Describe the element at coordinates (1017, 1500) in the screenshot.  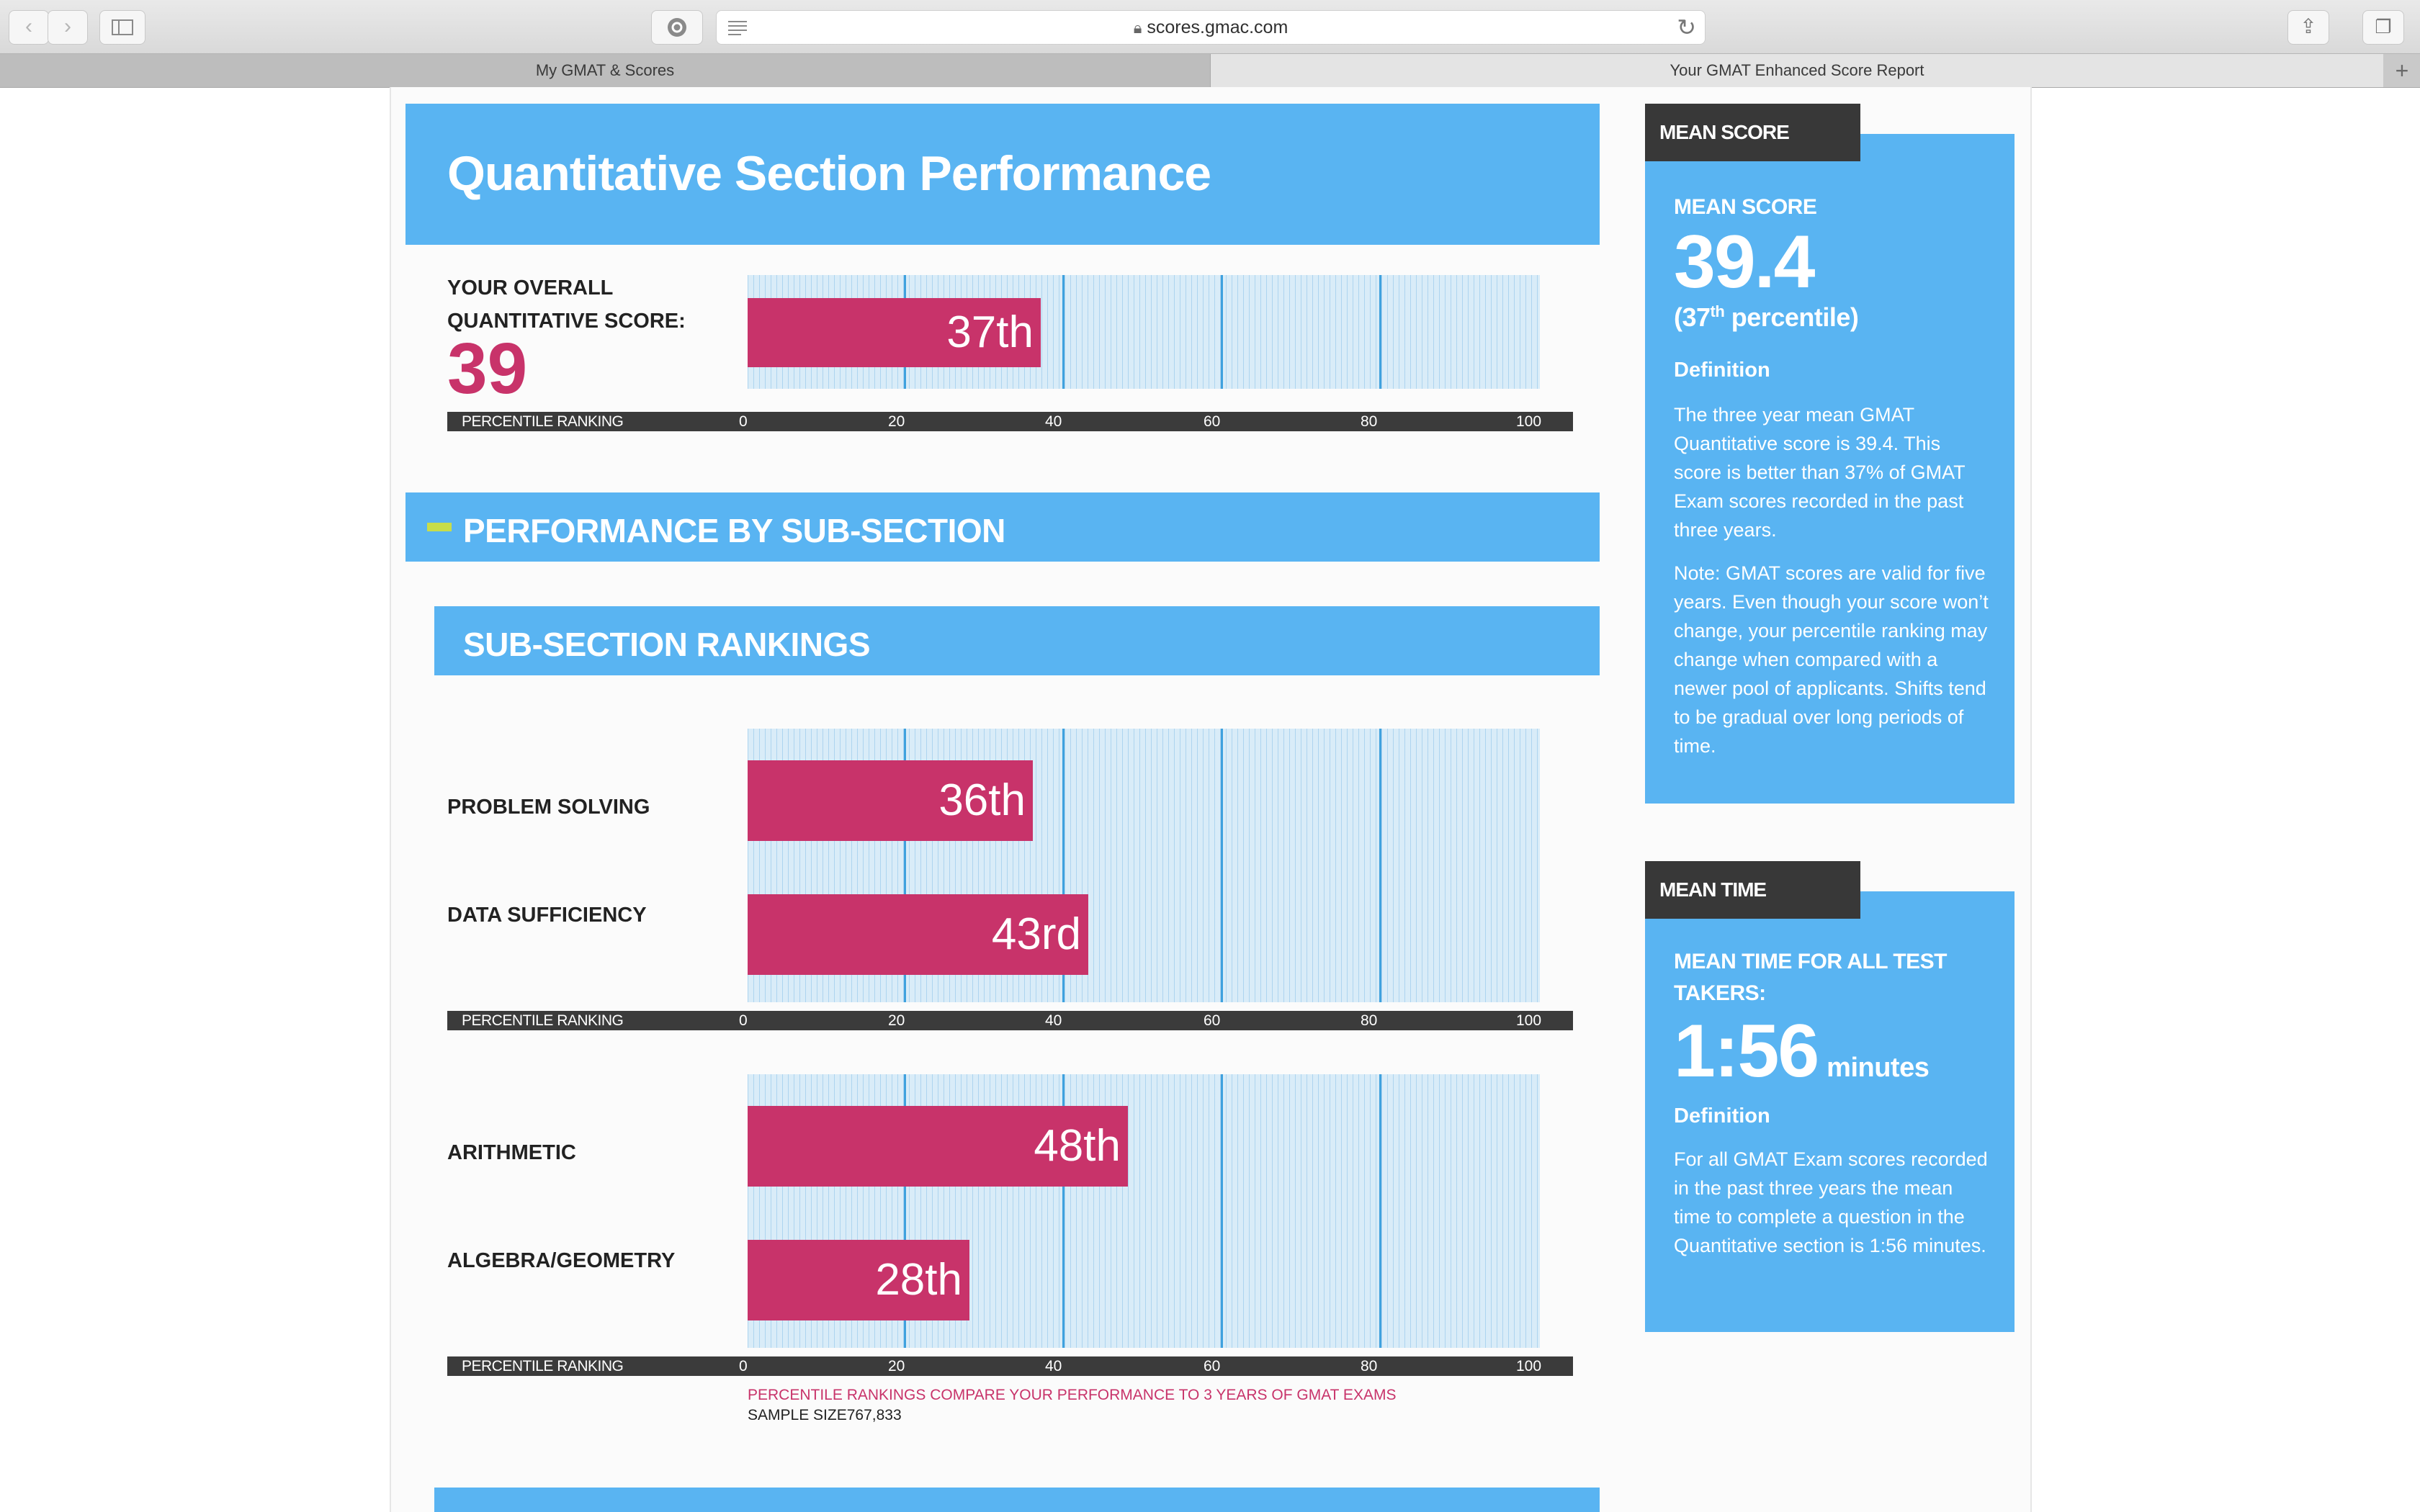
I see `subsection-time-management-banner` at that location.